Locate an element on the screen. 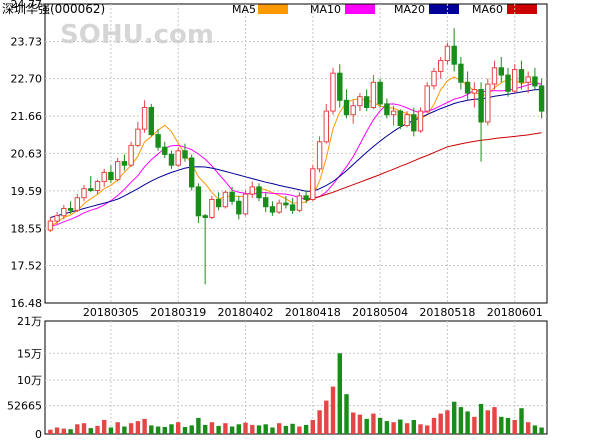 Image resolution: width=600 pixels, height=444 pixels. legend-label-ma10: MA10 is located at coordinates (325, 9).